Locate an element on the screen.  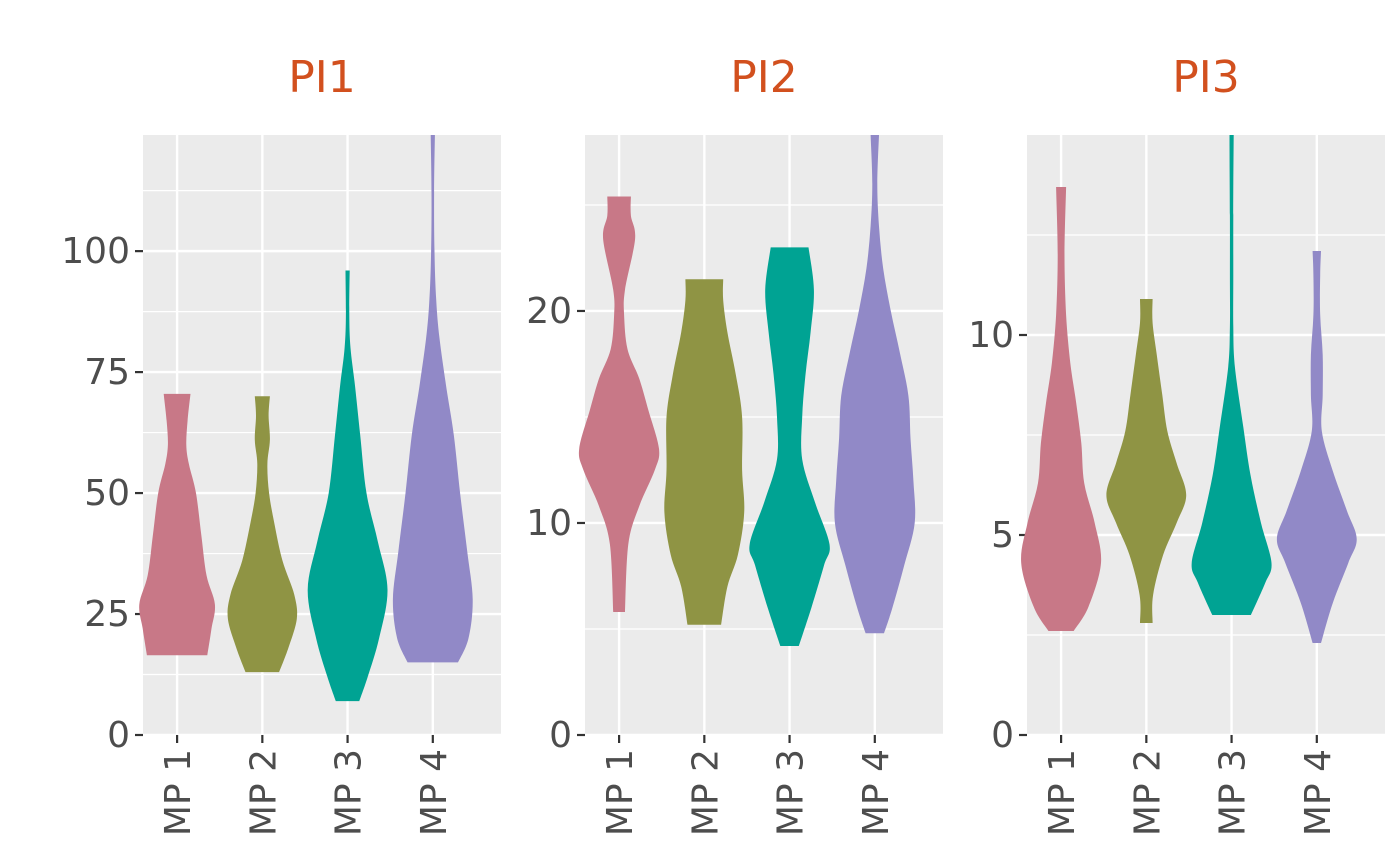
y-tick-label: 5 is located at coordinates (1002, 535).